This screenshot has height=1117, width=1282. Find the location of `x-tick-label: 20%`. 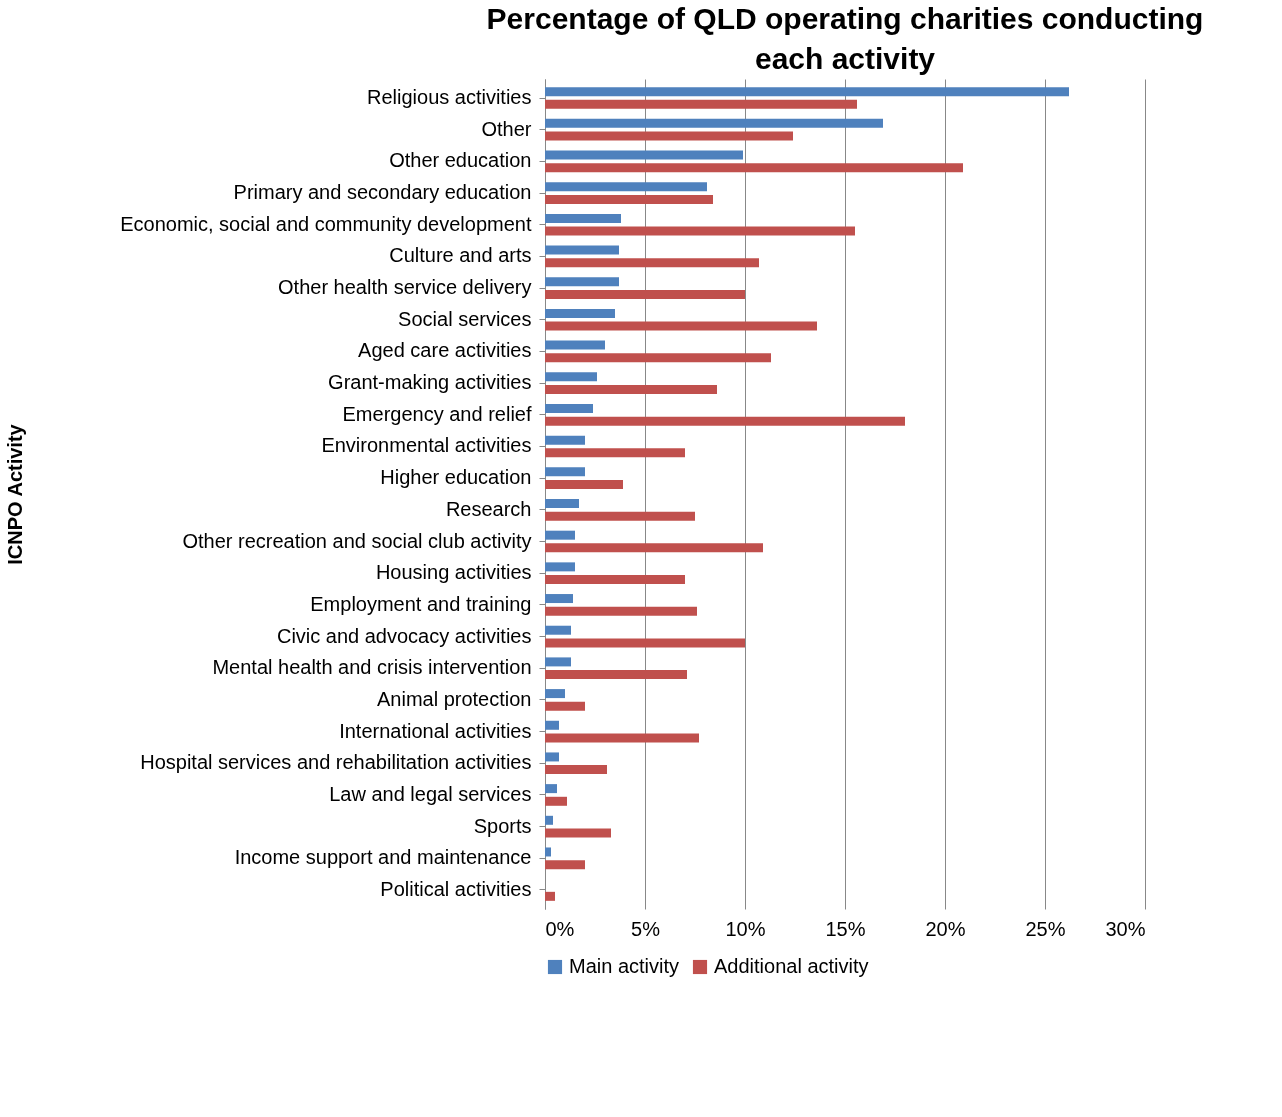

x-tick-label: 20% is located at coordinates (945, 928).